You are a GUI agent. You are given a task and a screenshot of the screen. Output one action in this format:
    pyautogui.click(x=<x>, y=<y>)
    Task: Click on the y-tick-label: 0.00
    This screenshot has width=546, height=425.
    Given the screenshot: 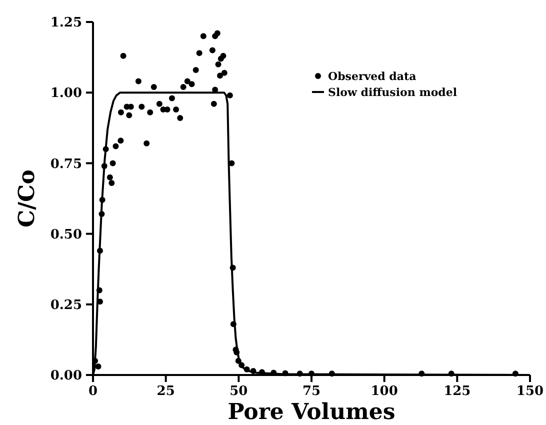 What is the action you would take?
    pyautogui.click(x=66, y=376)
    